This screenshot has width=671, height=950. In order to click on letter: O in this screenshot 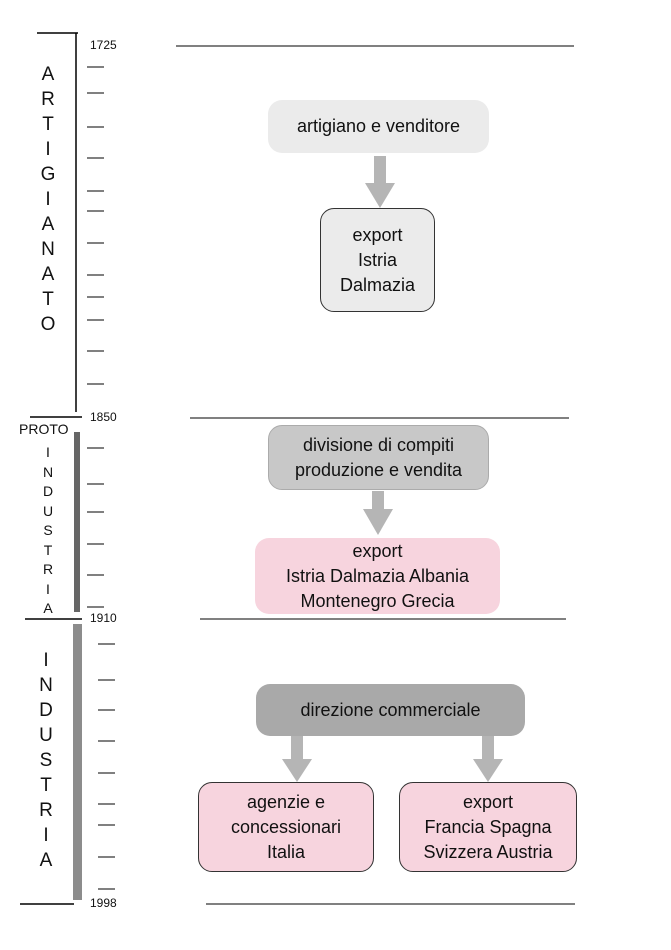, I will do `click(48, 324)`.